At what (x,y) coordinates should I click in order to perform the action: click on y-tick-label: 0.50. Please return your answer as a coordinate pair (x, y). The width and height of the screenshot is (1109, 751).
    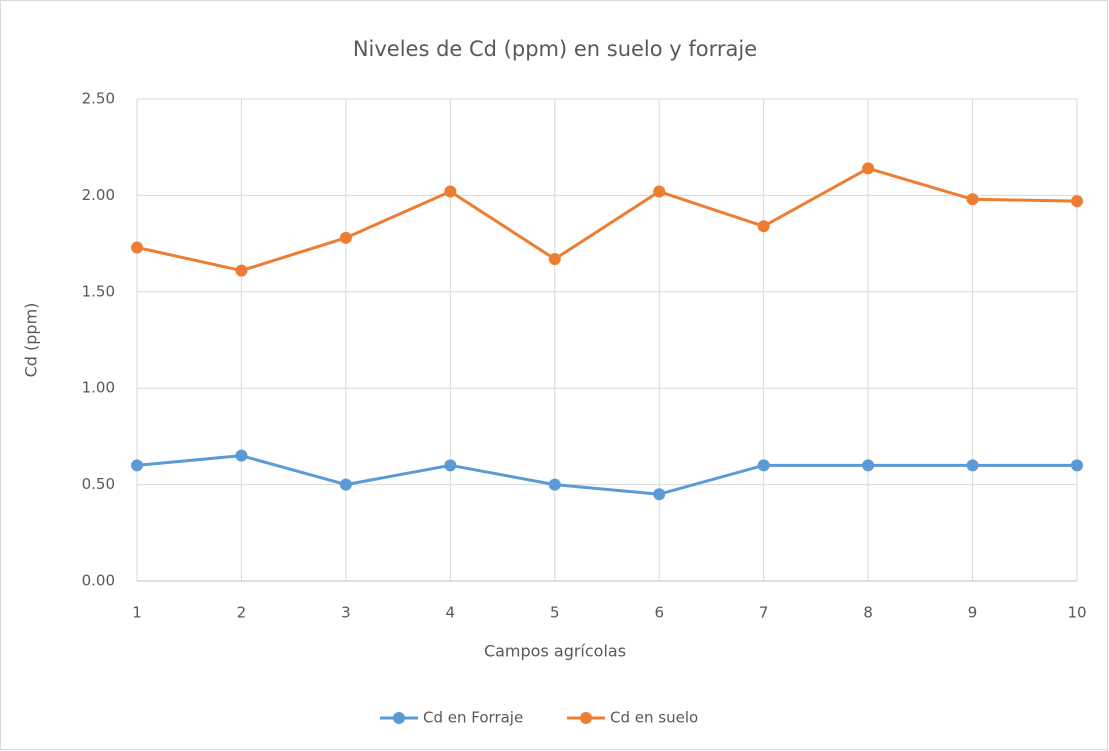
    Looking at the image, I should click on (98, 484).